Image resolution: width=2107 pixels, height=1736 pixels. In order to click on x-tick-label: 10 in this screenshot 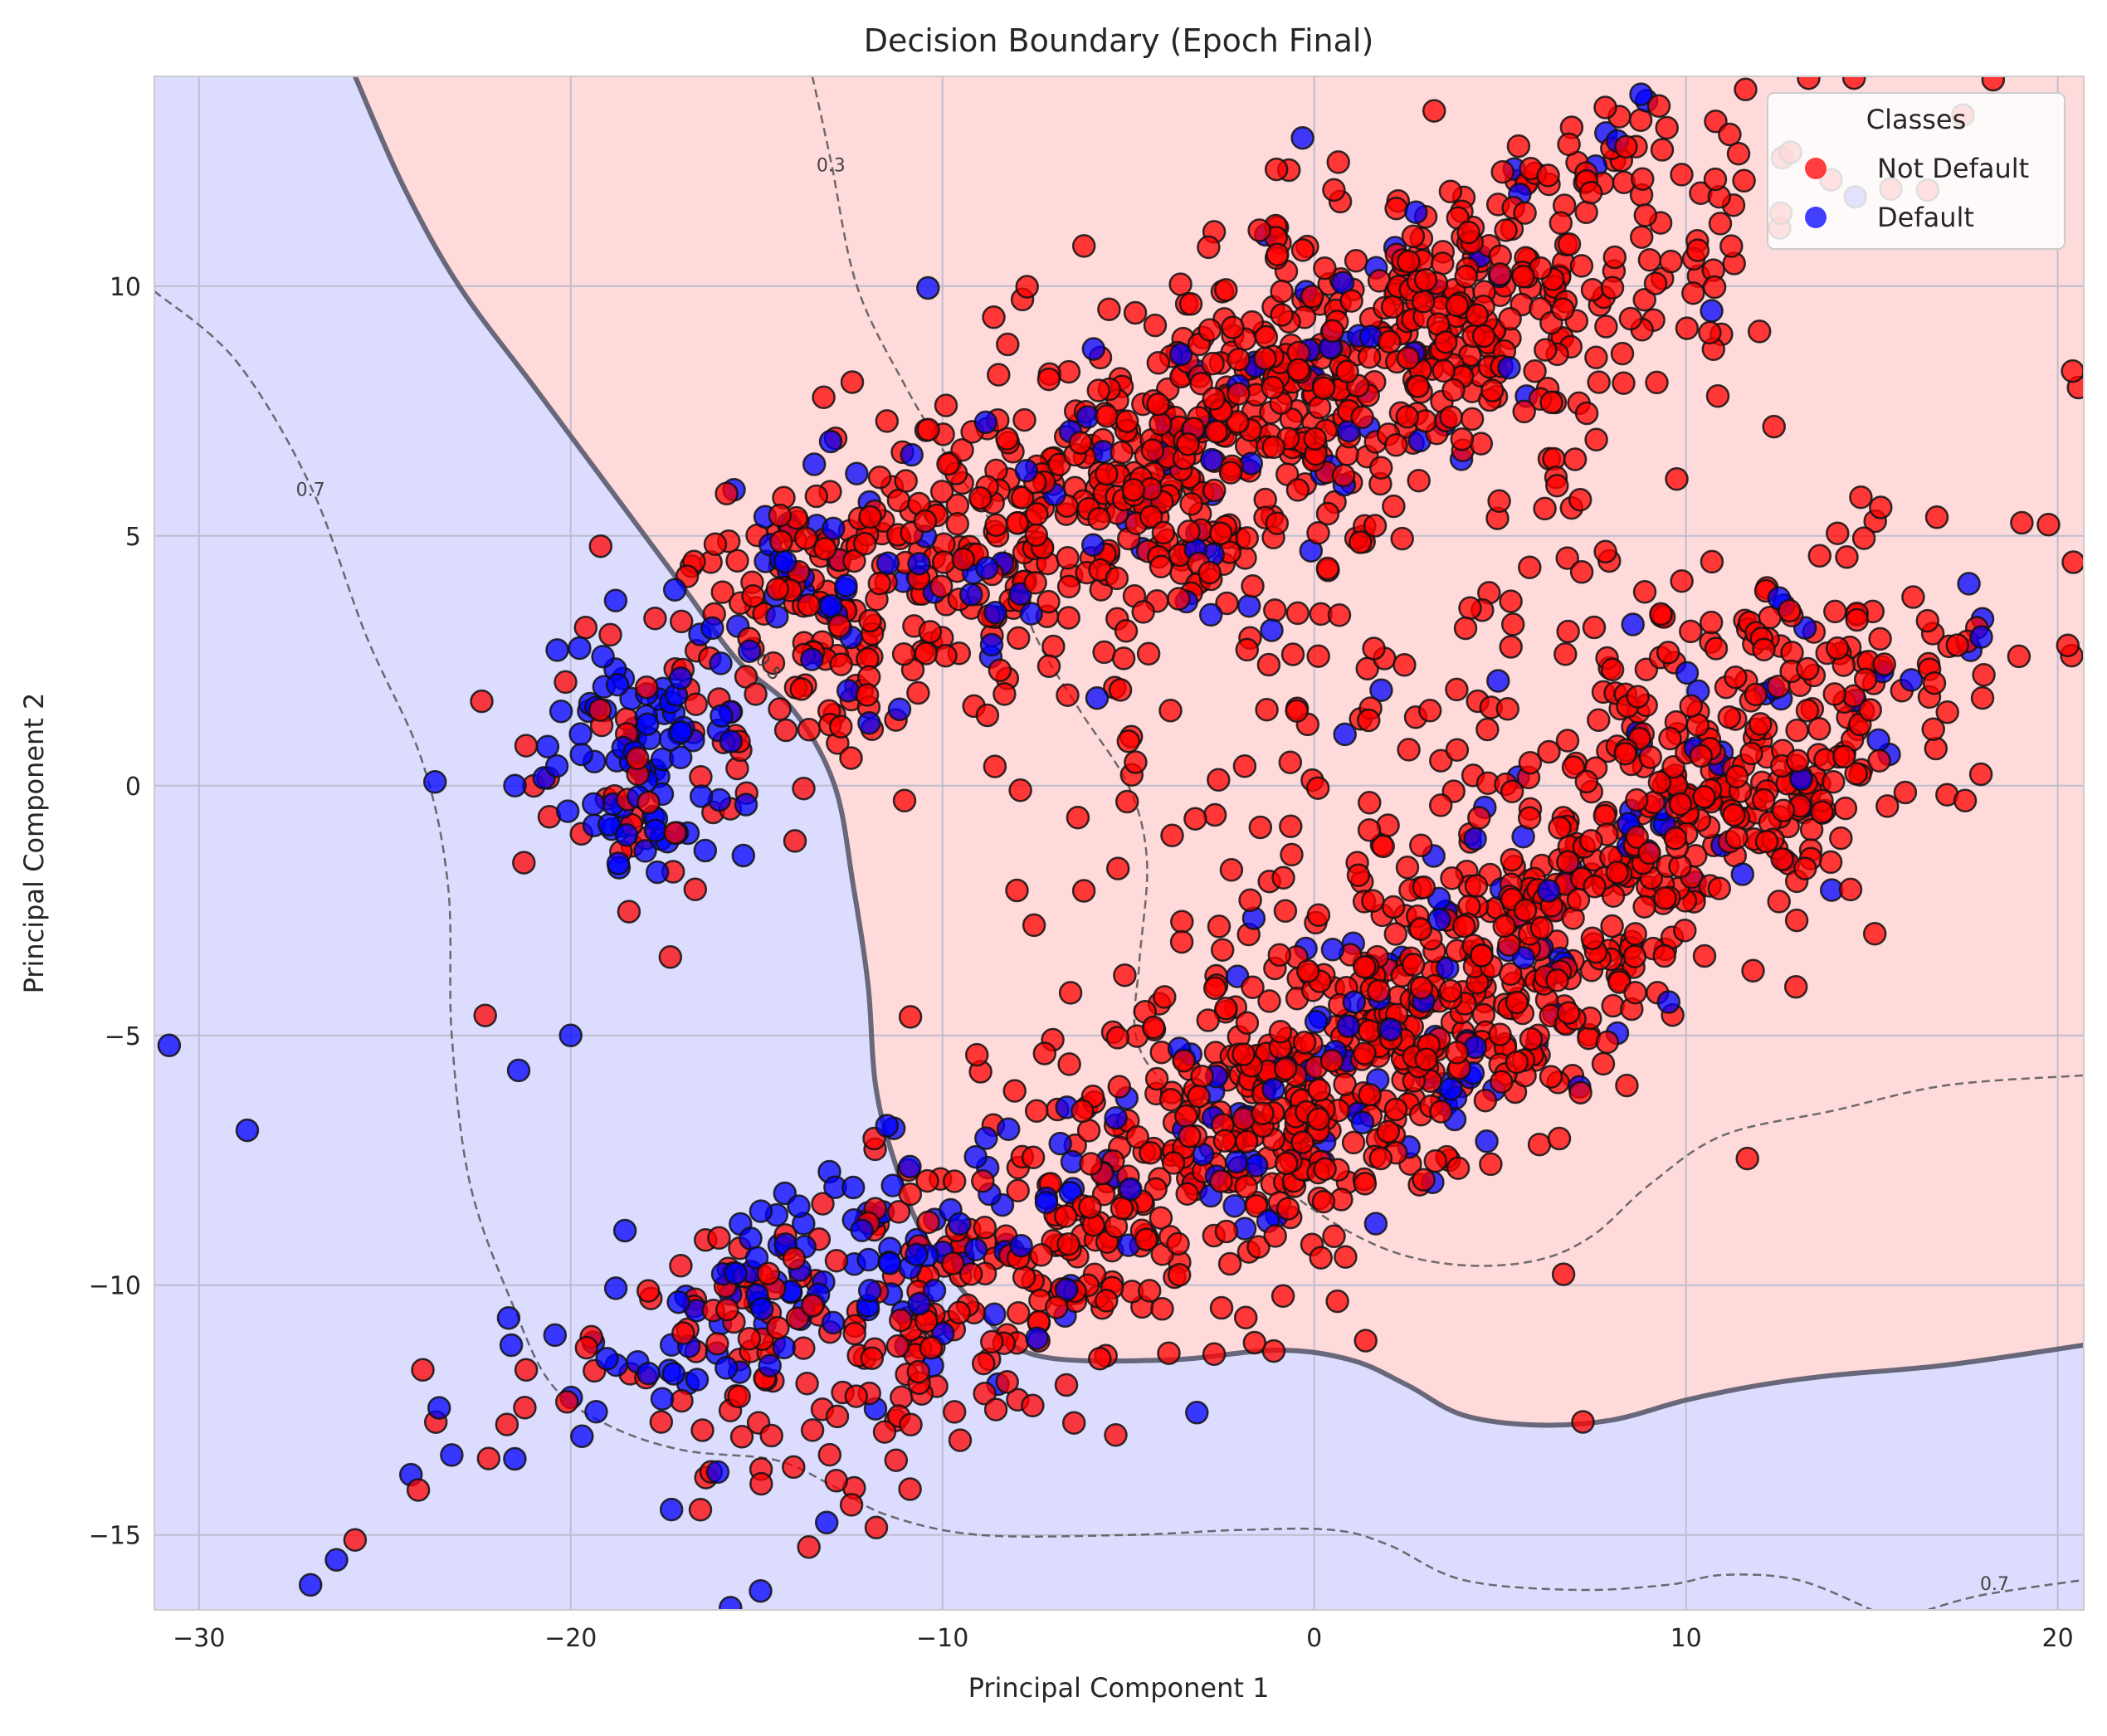, I will do `click(1686, 1638)`.